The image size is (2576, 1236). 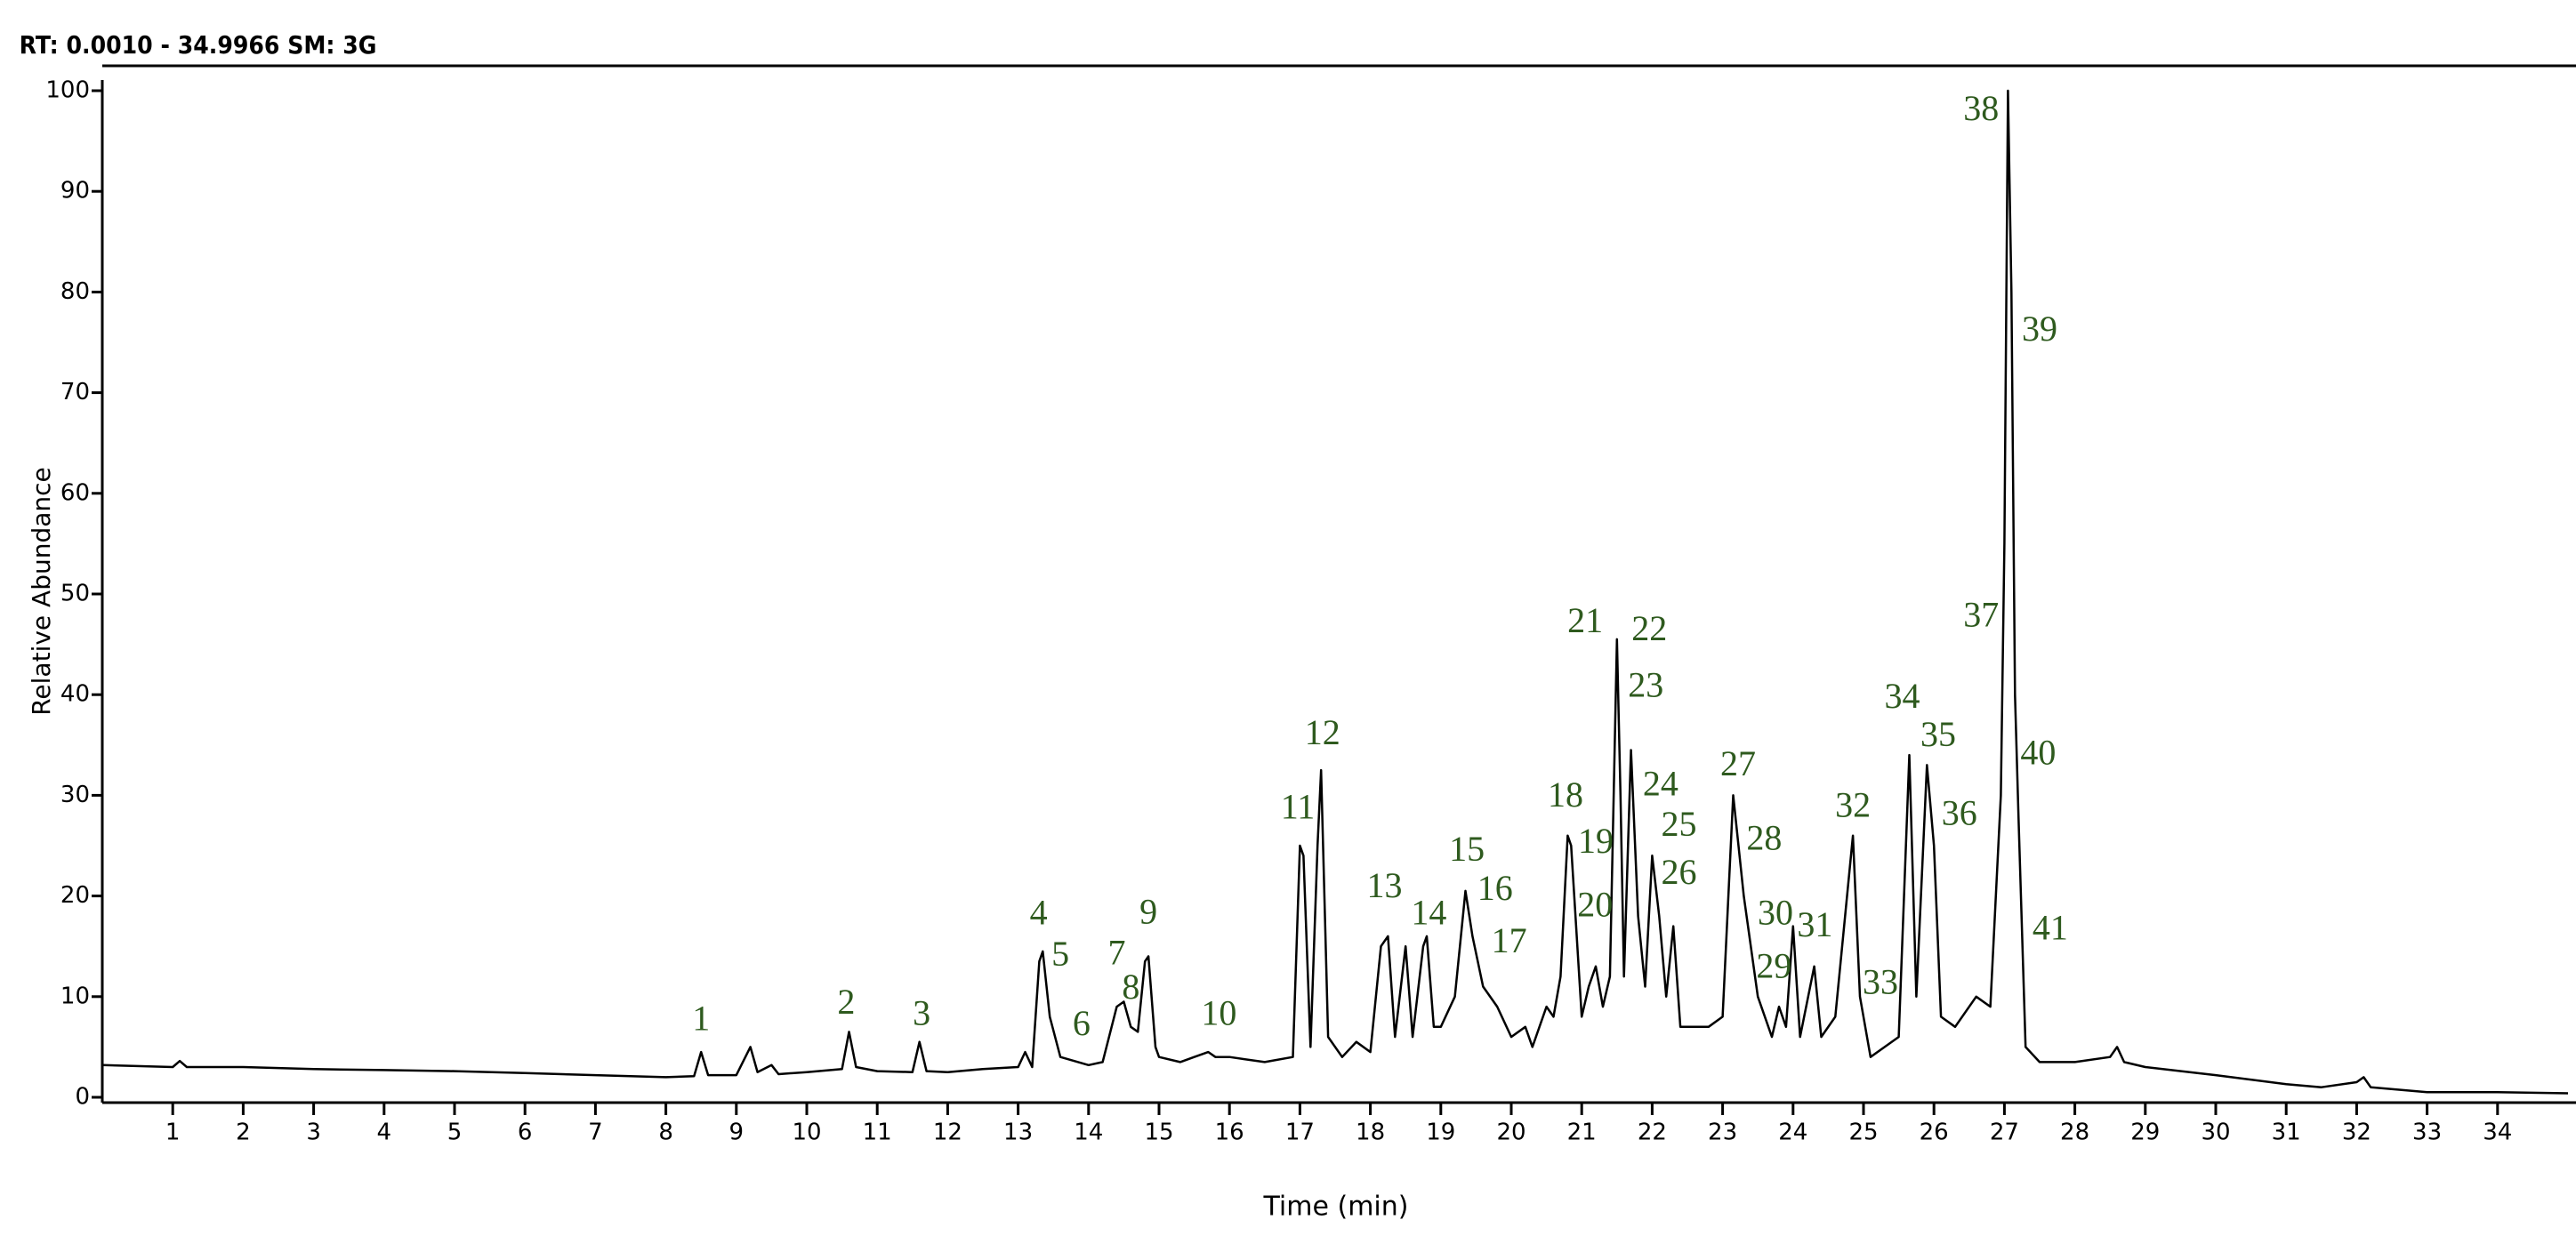 What do you see at coordinates (75, 795) in the screenshot?
I see `y-tick-label: 30` at bounding box center [75, 795].